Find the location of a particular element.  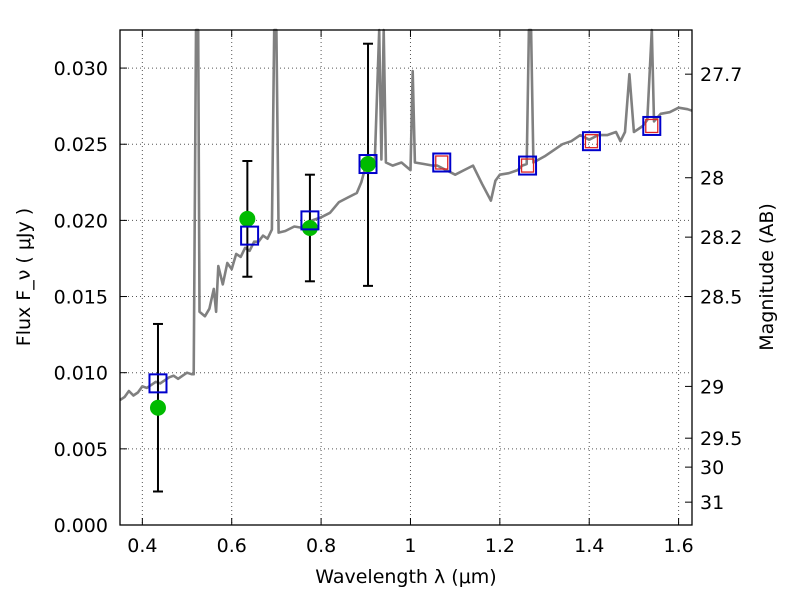

y-axis-label: Flux F_ν ( μJy ) is located at coordinates (24, 277).